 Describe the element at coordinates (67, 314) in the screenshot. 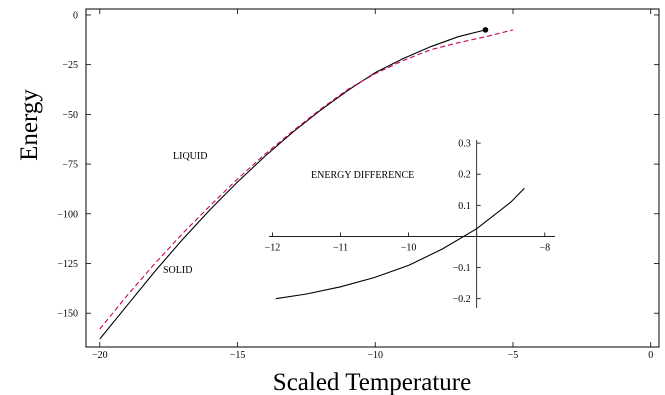

I see `y-tick-label: −150` at that location.